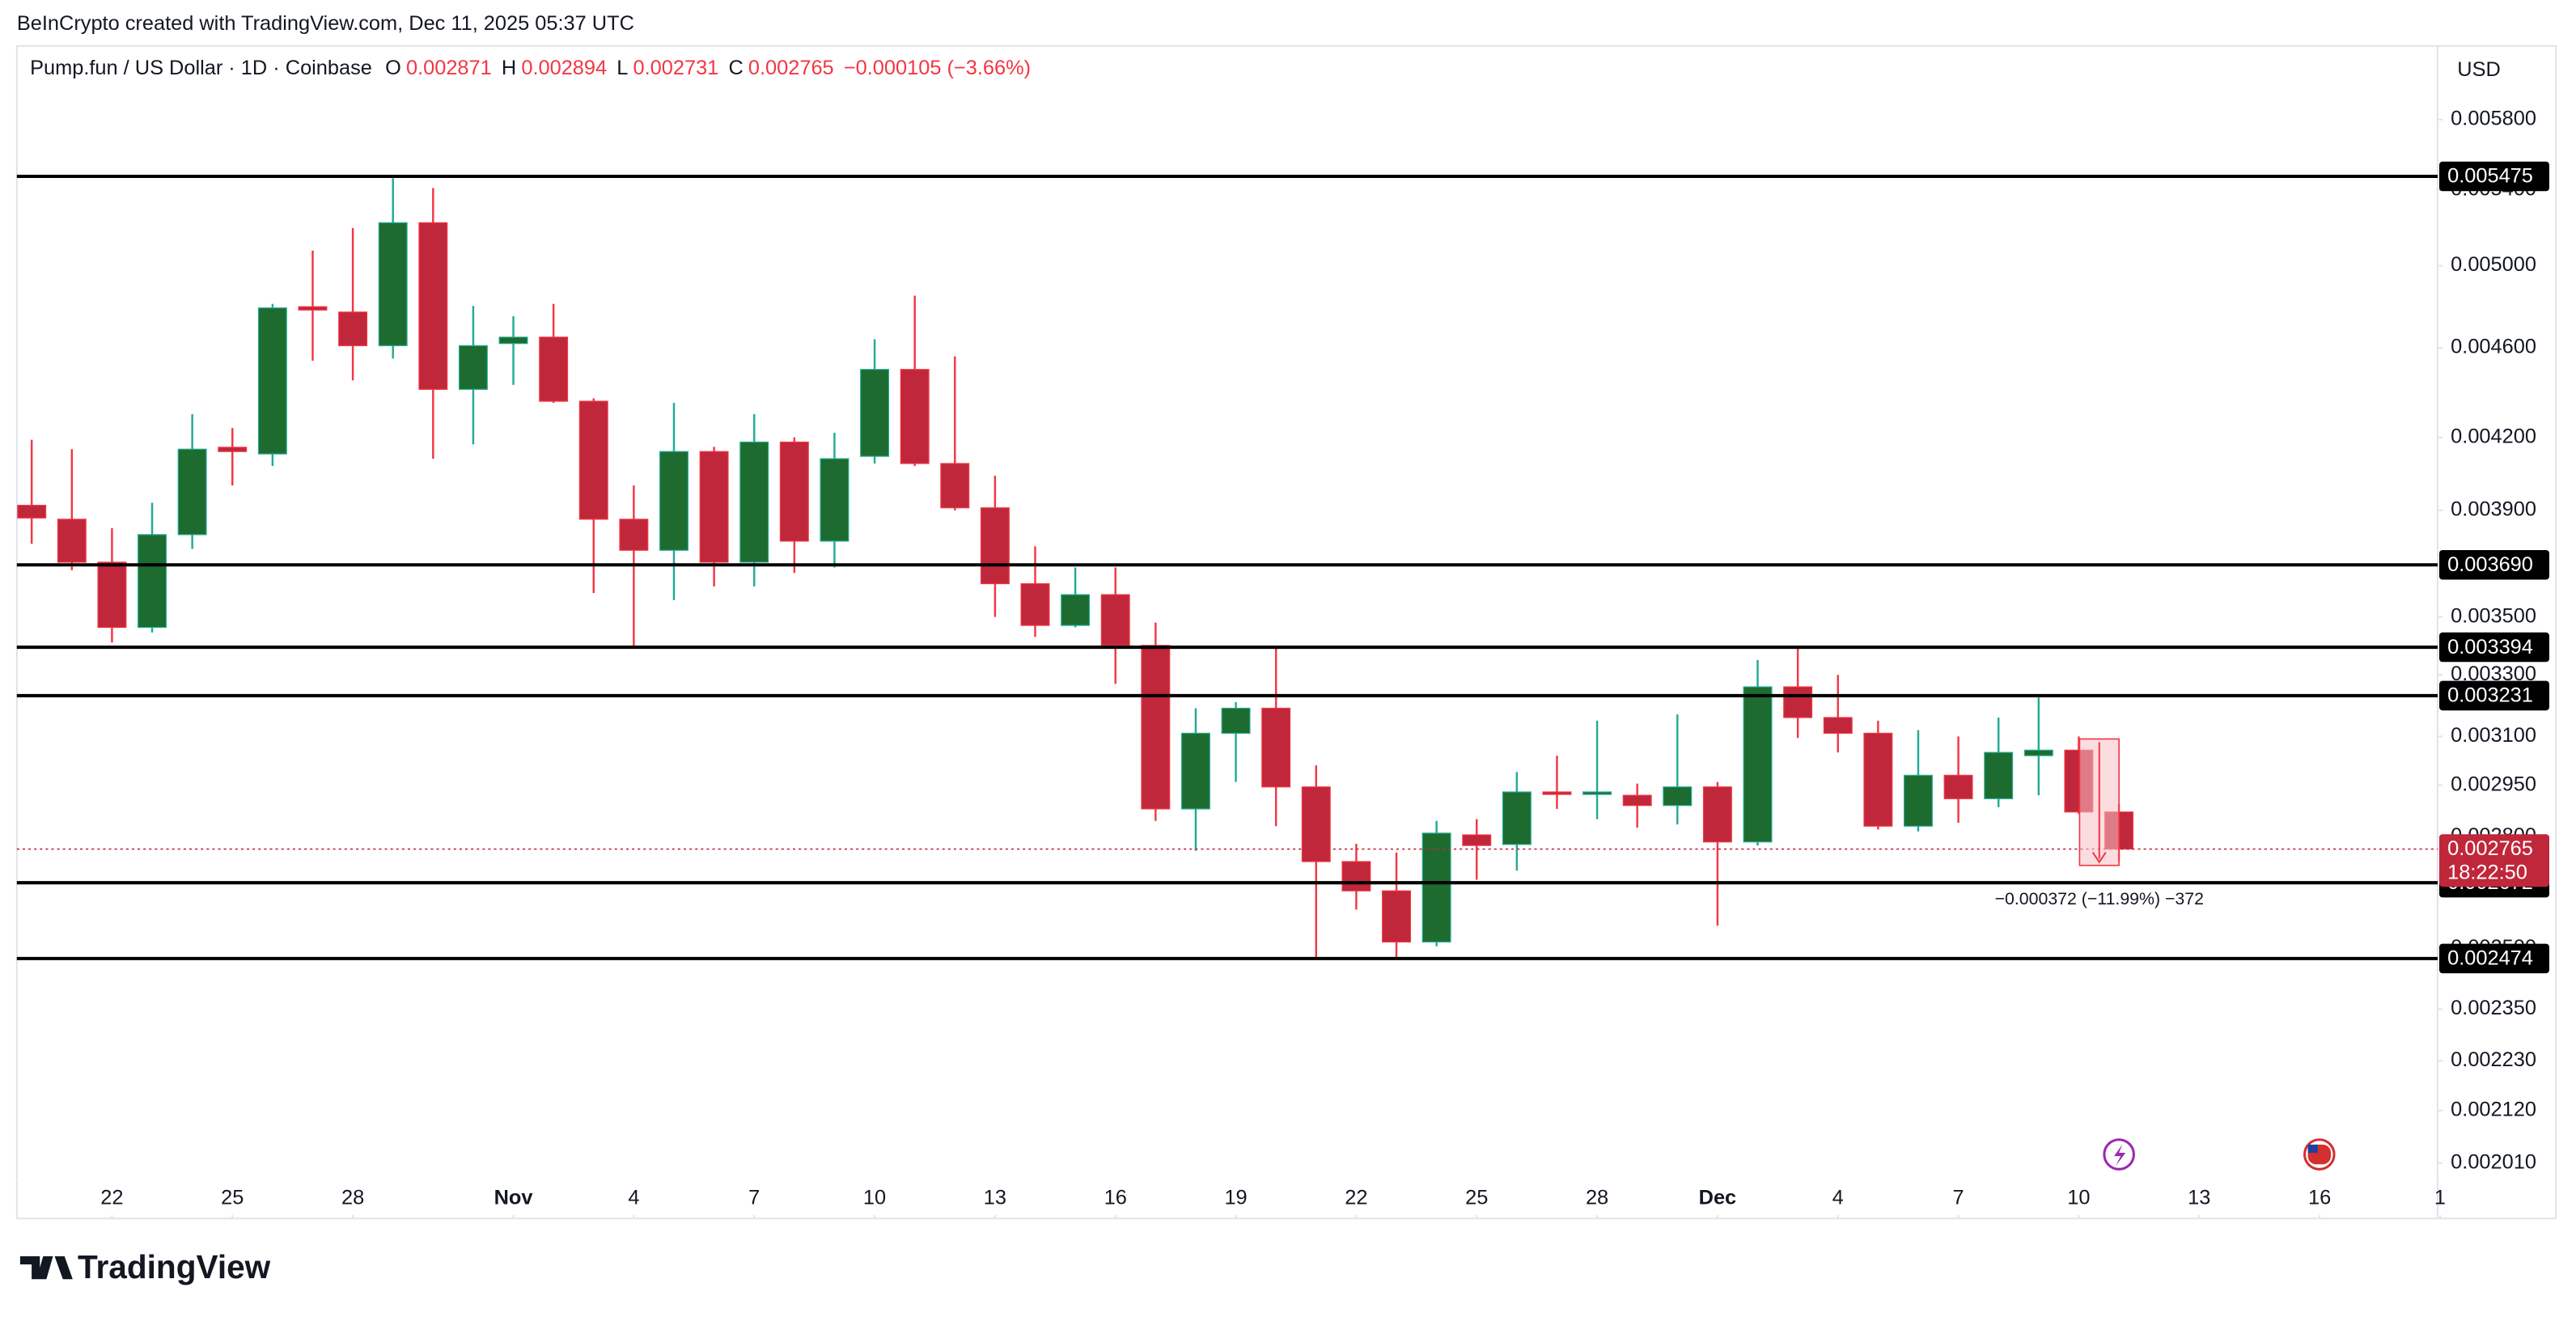  Describe the element at coordinates (2490, 848) in the screenshot. I see `current-price-label: 0.002765` at that location.